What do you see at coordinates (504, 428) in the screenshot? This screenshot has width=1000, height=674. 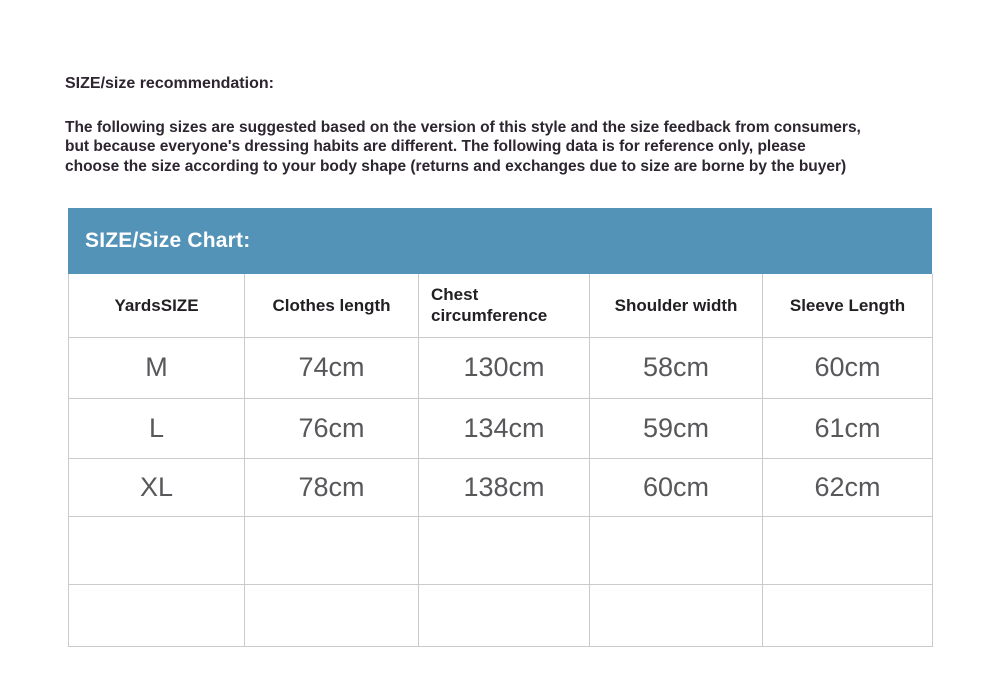 I see `cell-chest-circumference: 134cm` at bounding box center [504, 428].